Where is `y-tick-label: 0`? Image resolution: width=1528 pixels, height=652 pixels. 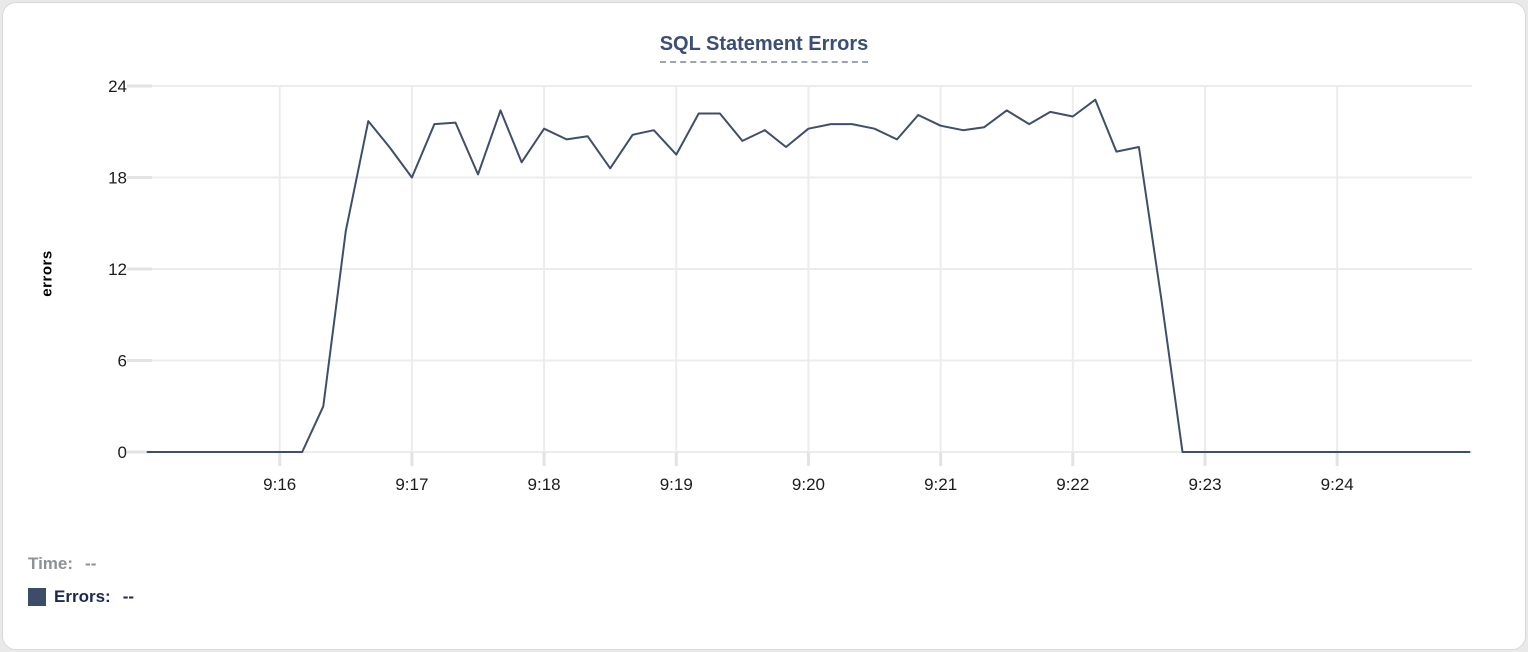 y-tick-label: 0 is located at coordinates (122, 452).